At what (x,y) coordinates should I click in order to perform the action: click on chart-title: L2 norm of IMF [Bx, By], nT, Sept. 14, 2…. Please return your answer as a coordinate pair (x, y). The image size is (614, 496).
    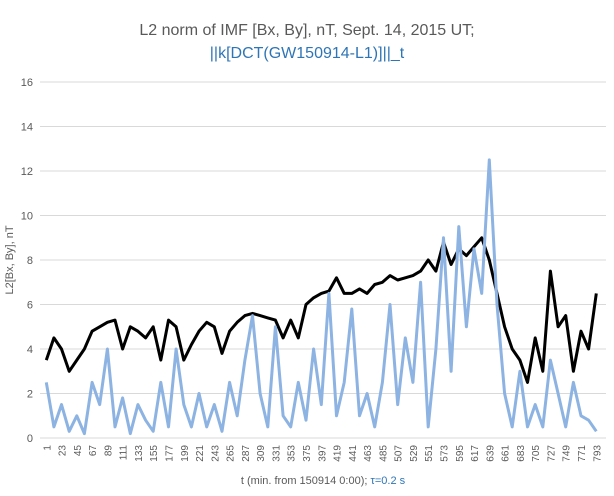
    Looking at the image, I should click on (306, 30).